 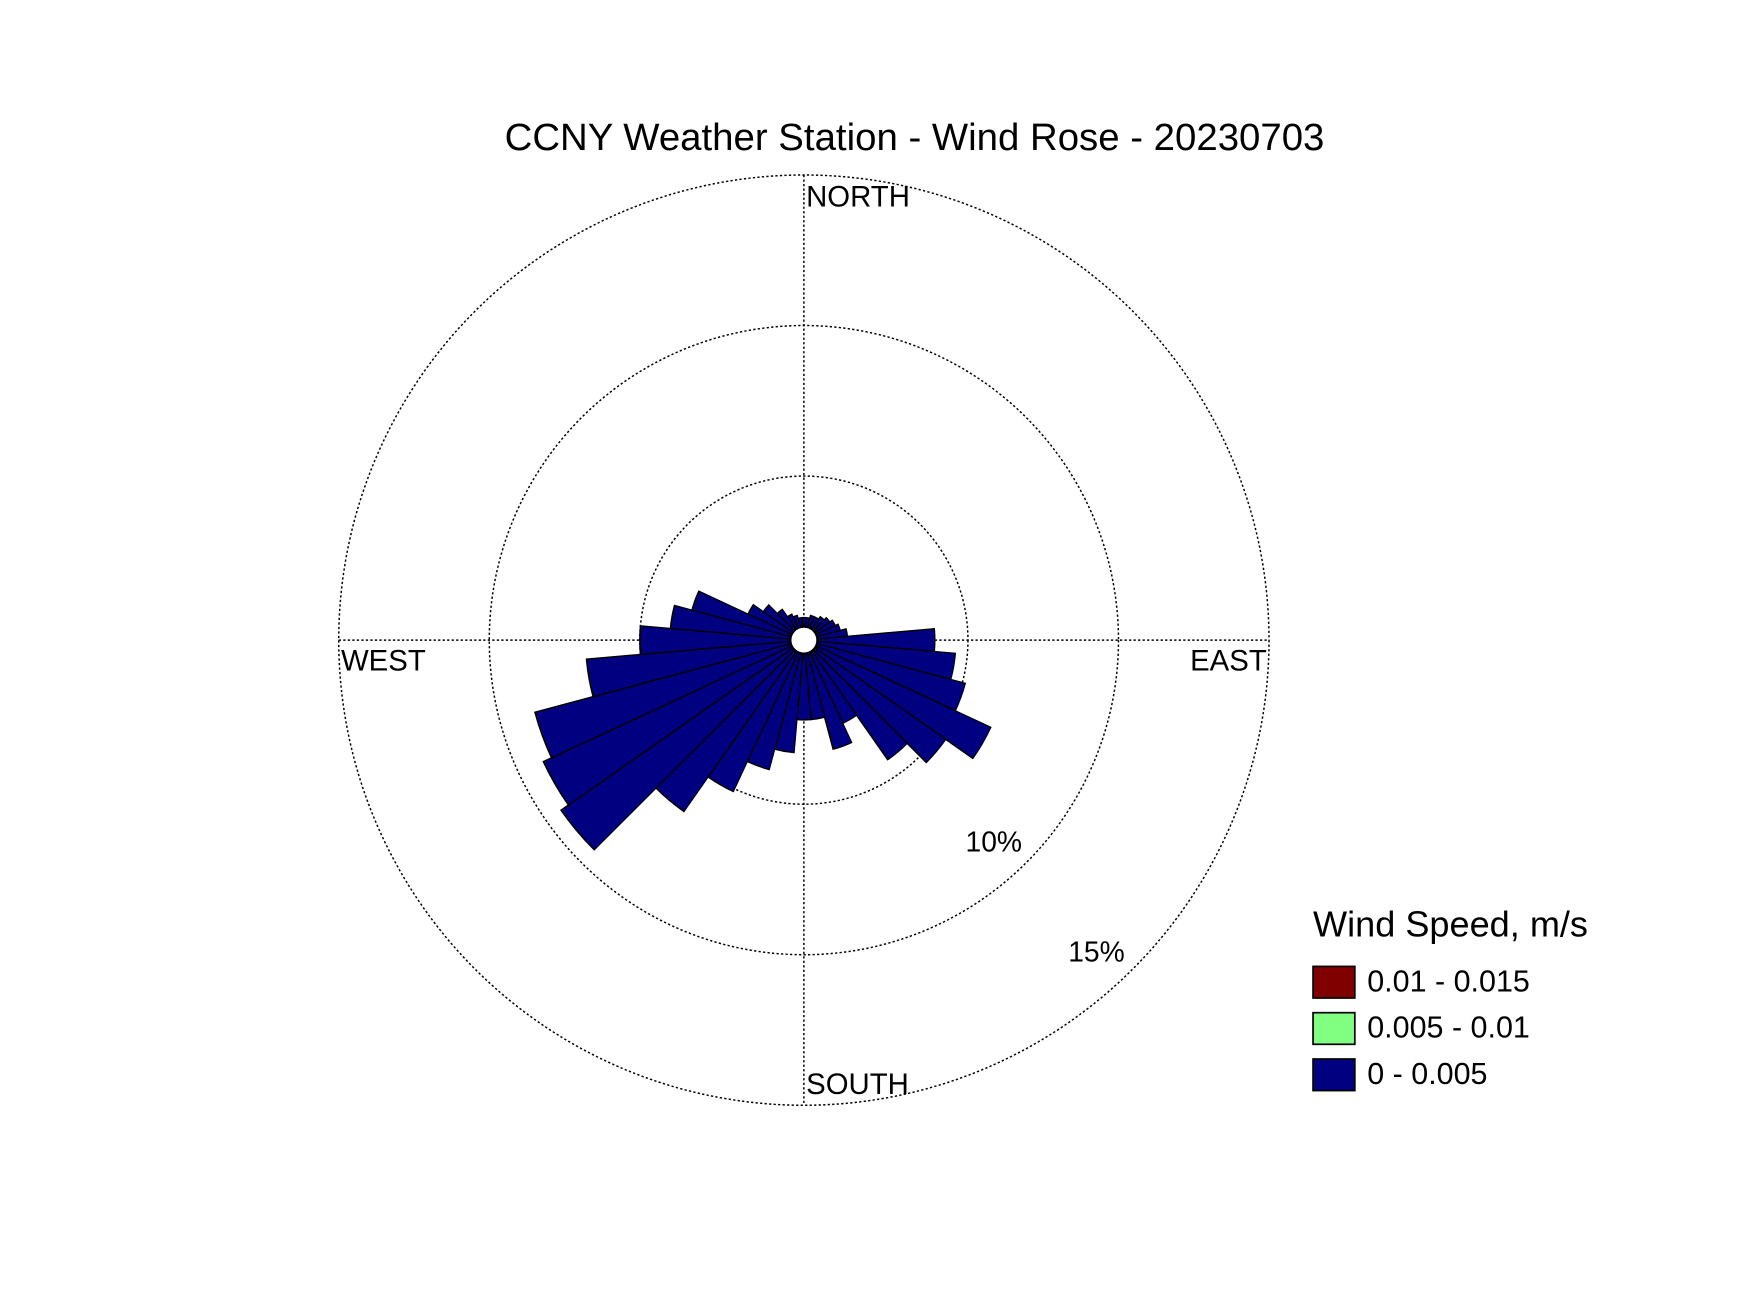 What do you see at coordinates (1096, 951) in the screenshot?
I see `ring-label: 15%` at bounding box center [1096, 951].